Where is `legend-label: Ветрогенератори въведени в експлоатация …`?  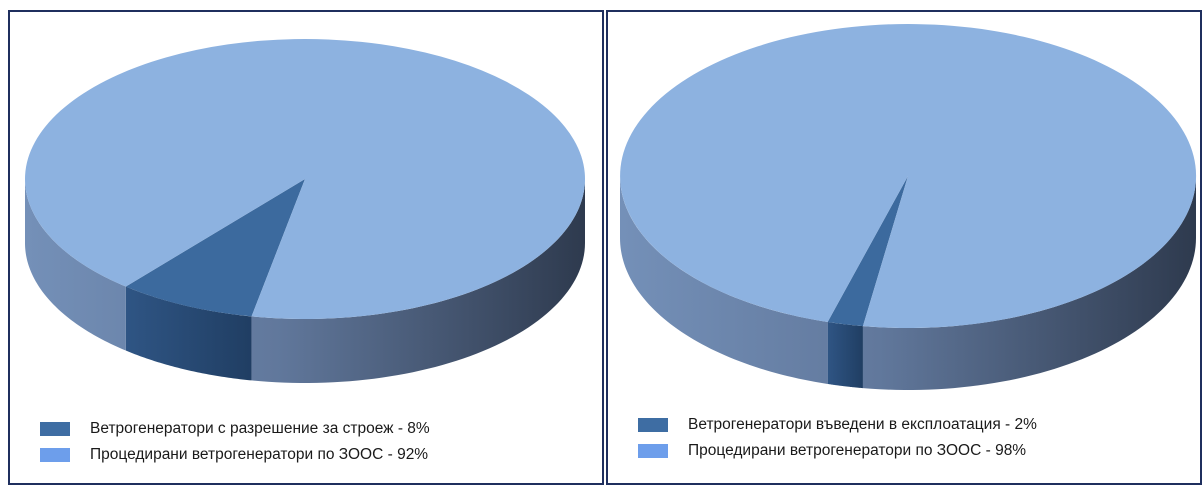 legend-label: Ветрогенератори въведени в експлоатация … is located at coordinates (862, 424).